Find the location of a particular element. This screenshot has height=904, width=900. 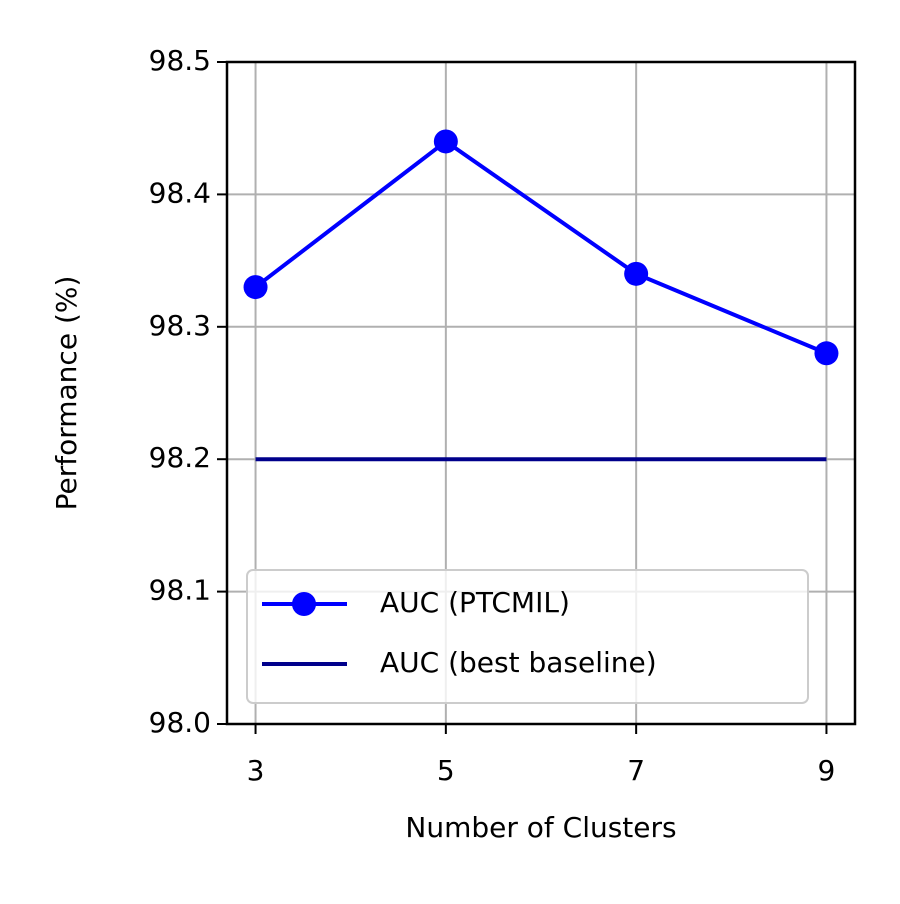

legend-box is located at coordinates (527, 636).